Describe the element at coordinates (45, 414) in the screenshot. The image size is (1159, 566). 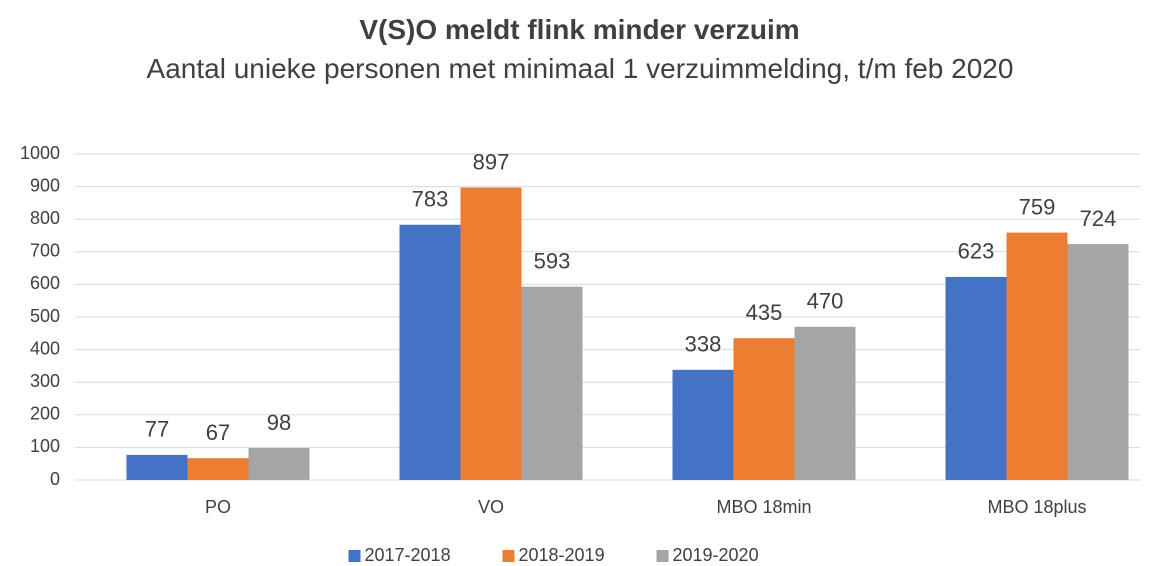
I see `y-tick-label: 200` at that location.